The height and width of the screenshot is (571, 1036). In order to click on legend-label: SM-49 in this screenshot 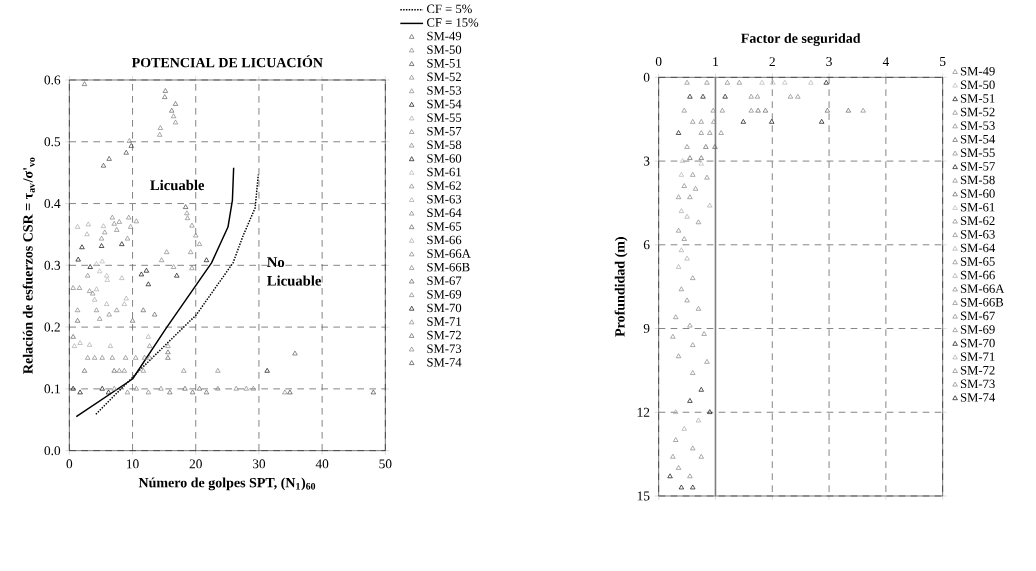, I will do `click(977, 71)`.